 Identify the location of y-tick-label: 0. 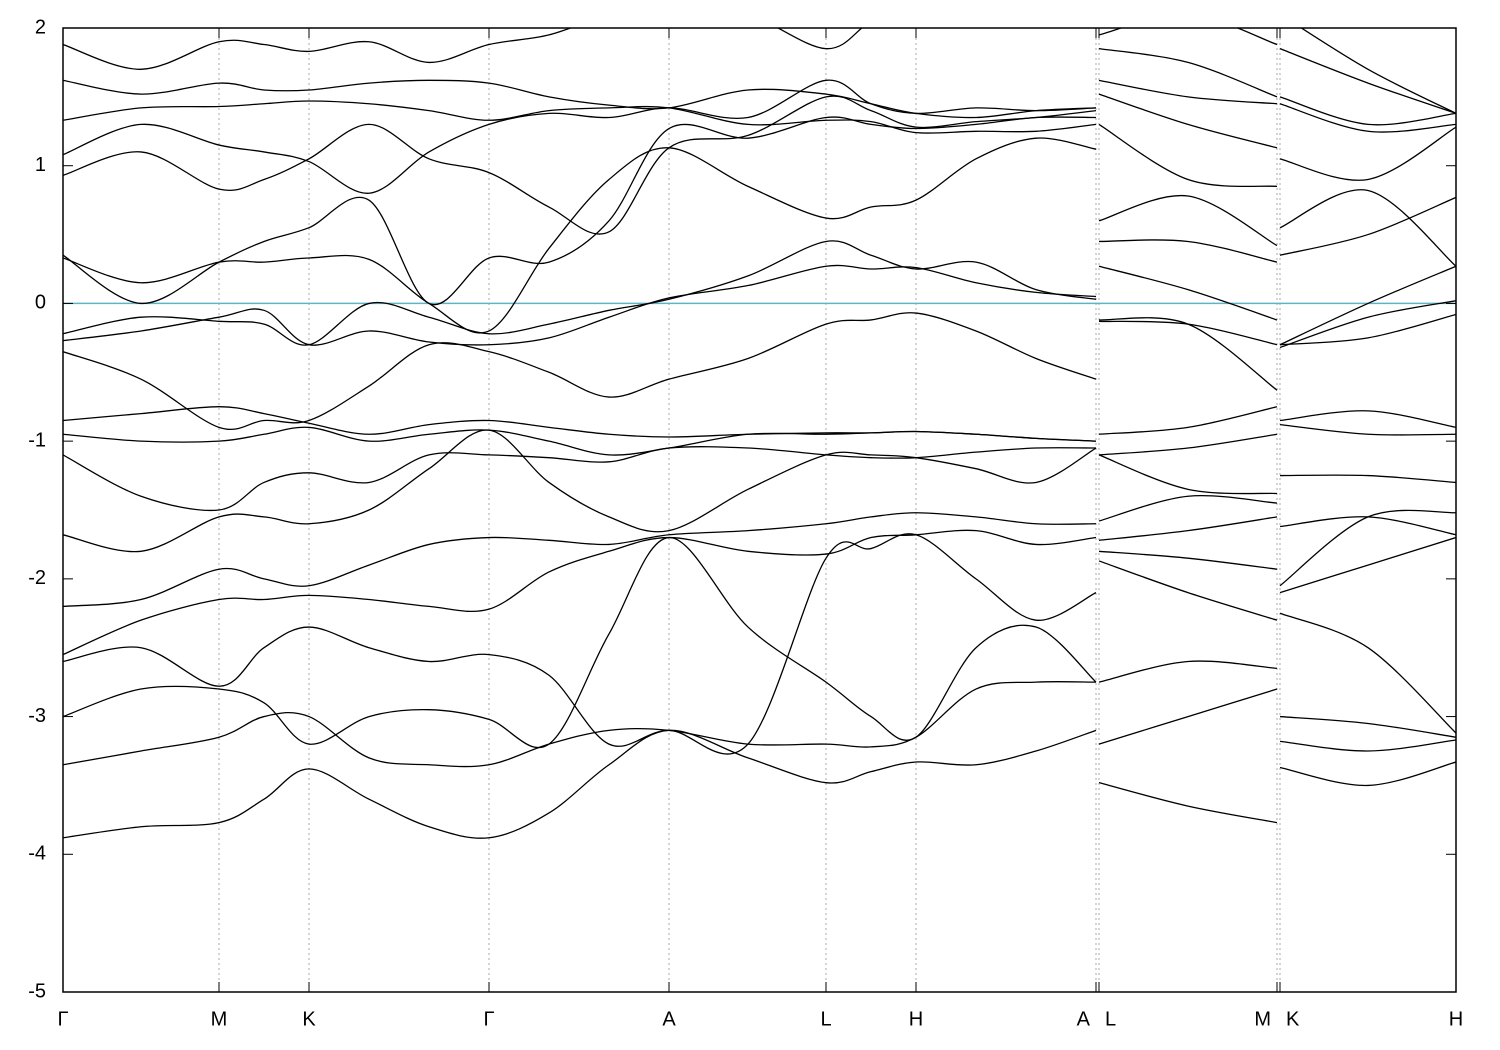
(40, 303).